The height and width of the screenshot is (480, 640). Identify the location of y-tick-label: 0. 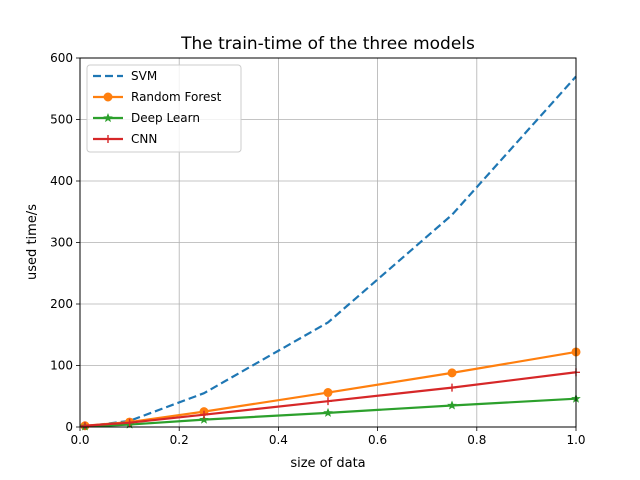
(69, 427).